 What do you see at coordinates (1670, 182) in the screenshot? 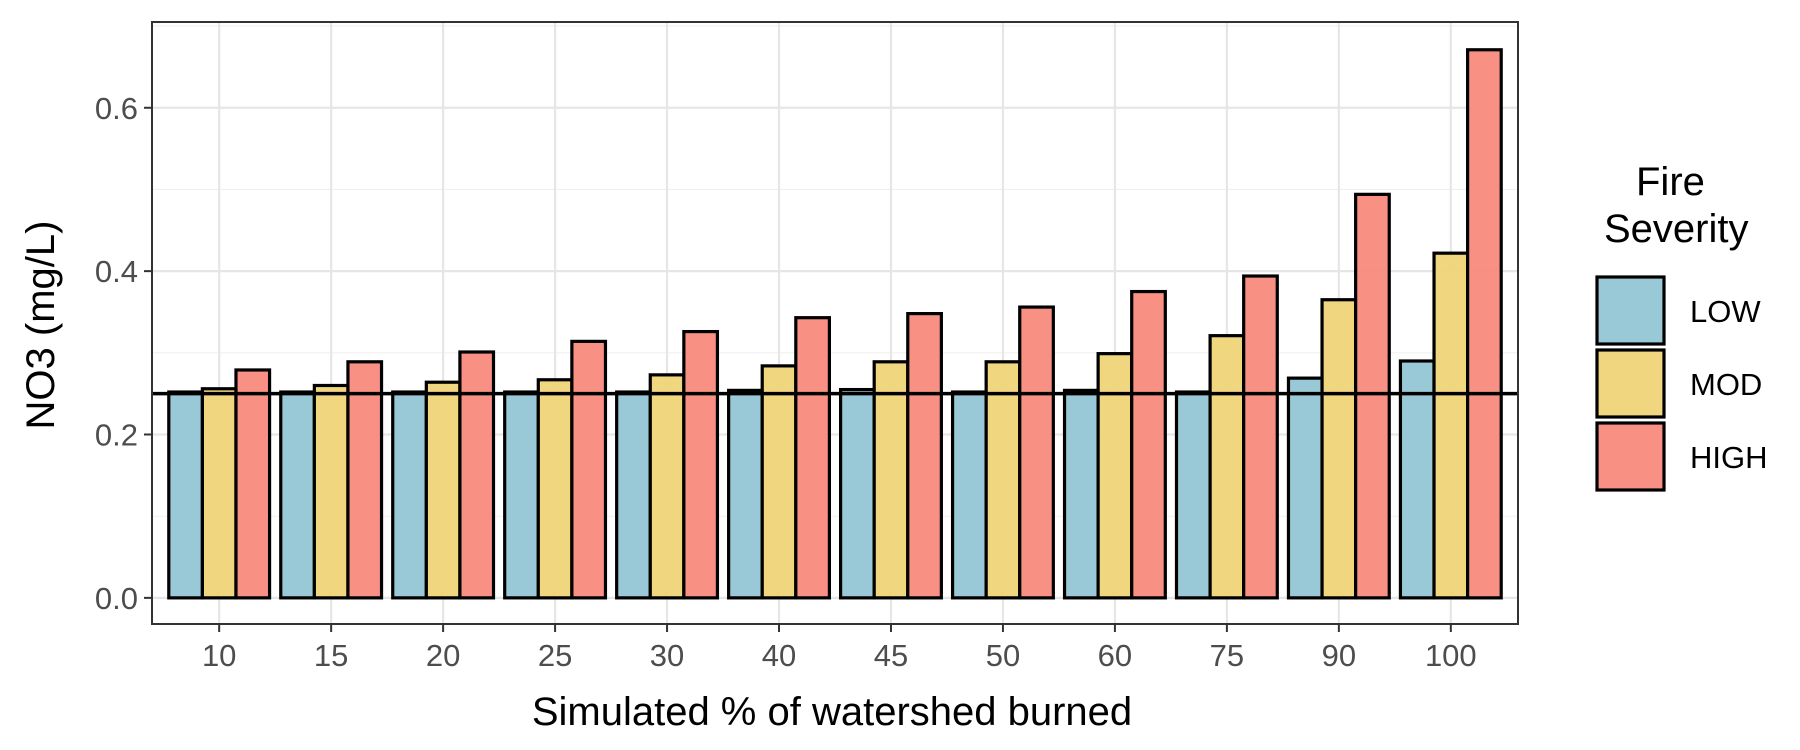
I see `legend-title-line1: Fire` at bounding box center [1670, 182].